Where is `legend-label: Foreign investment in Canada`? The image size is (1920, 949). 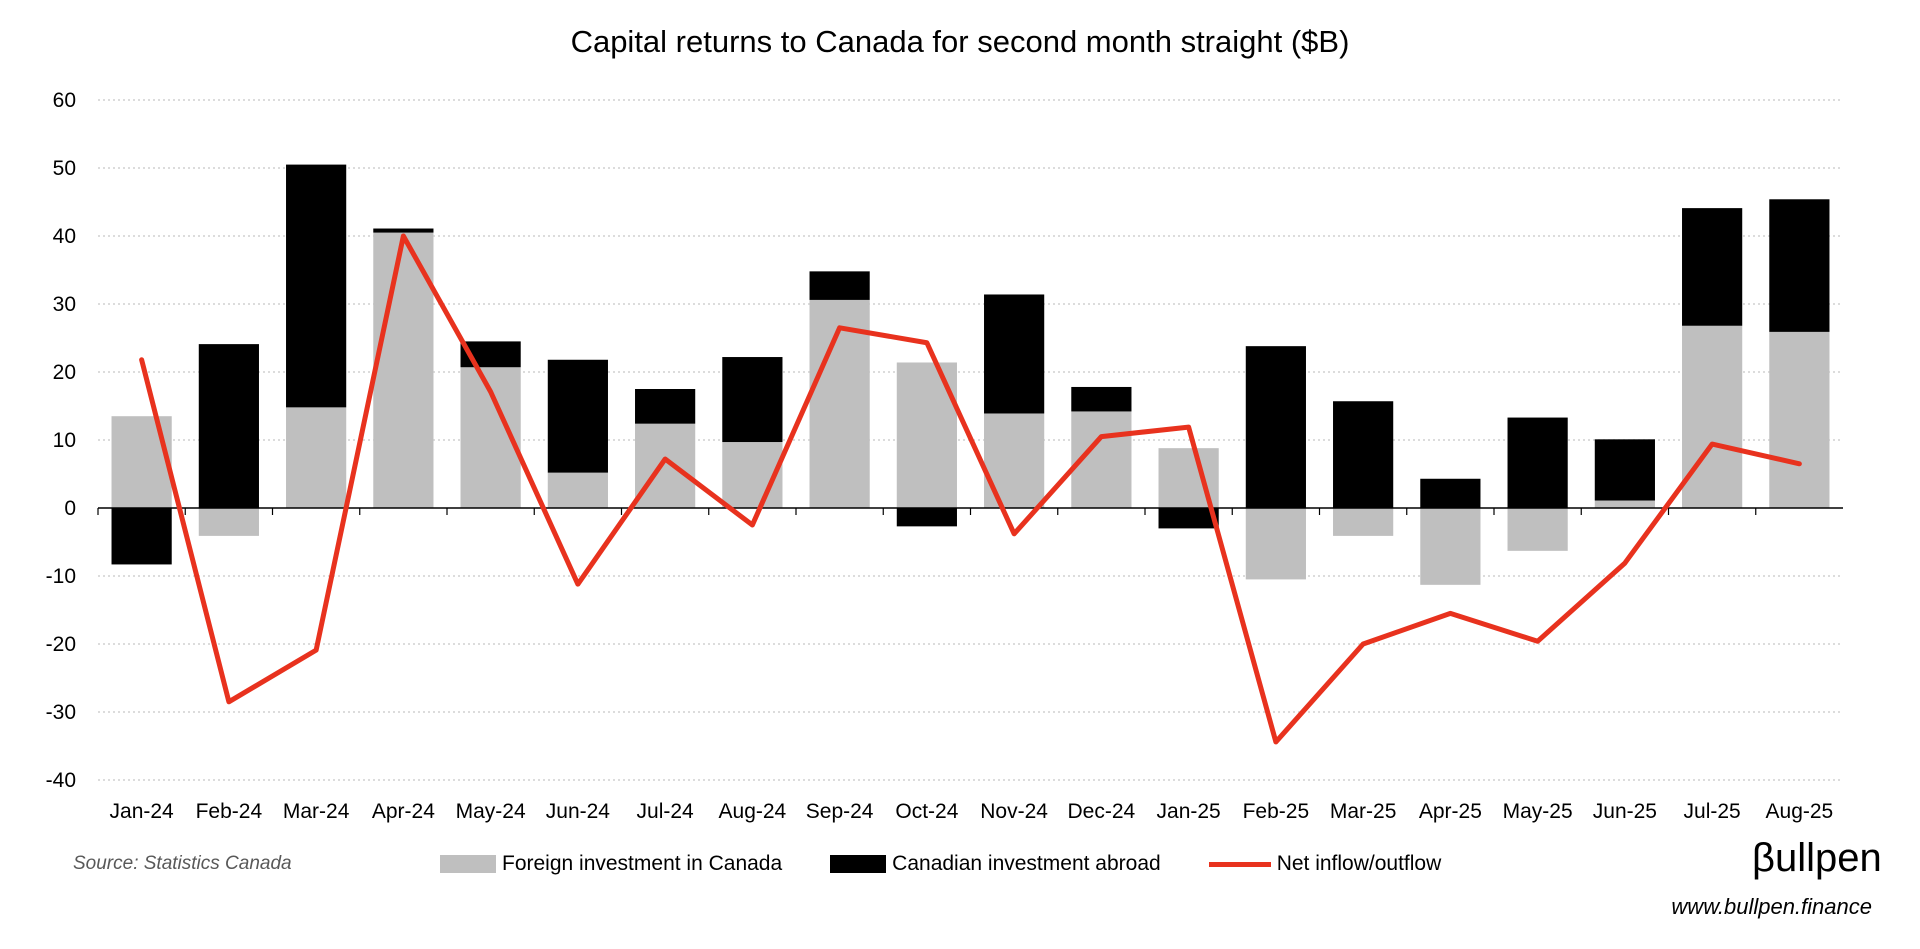 legend-label: Foreign investment in Canada is located at coordinates (642, 863).